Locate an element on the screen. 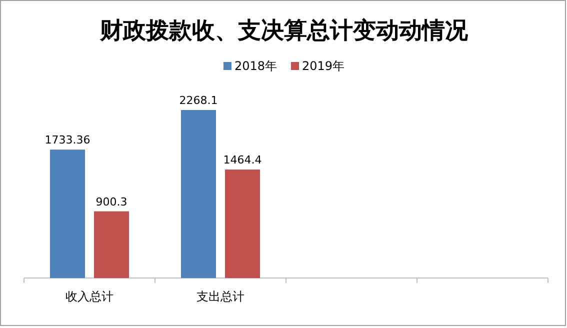 The width and height of the screenshot is (567, 328). legend-label: 2018年 is located at coordinates (255, 66).